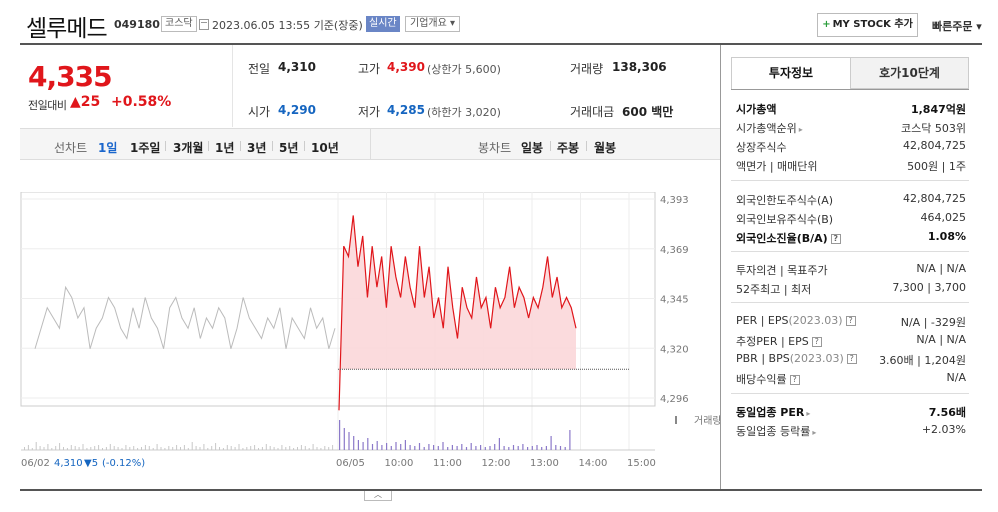 The width and height of the screenshot is (998, 512). I want to click on plus-icon: +, so click(826, 24).